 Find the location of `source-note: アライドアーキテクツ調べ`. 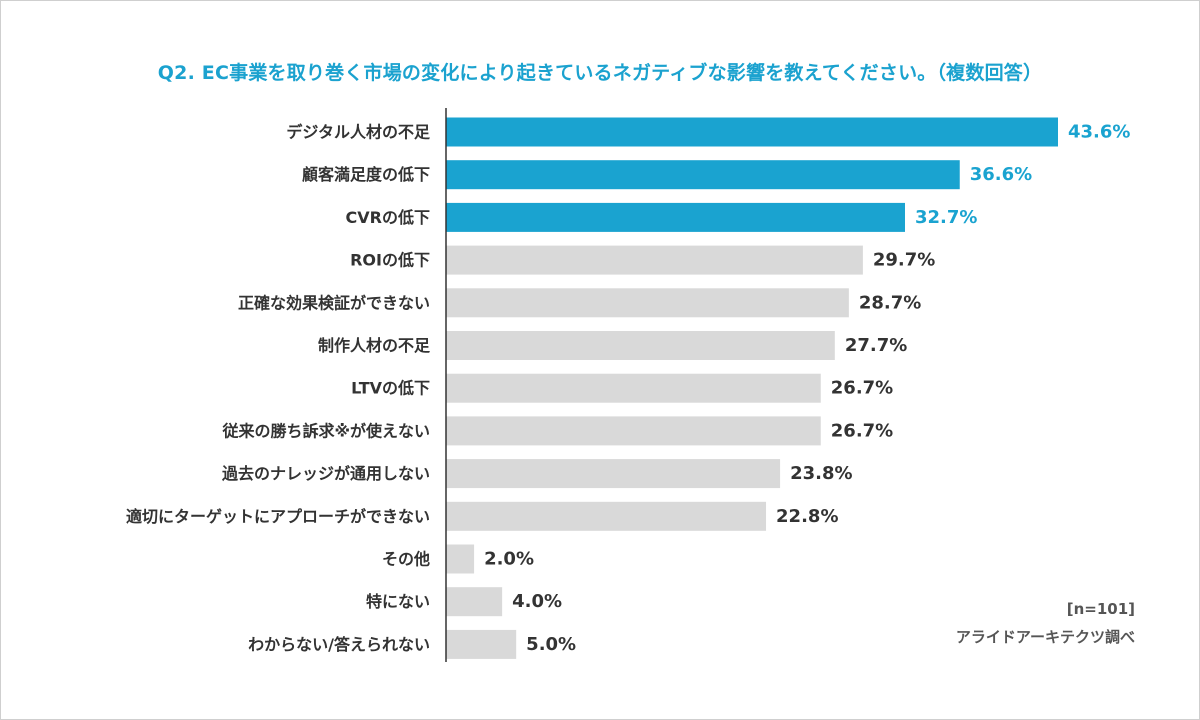

source-note: アライドアーキテクツ調べ is located at coordinates (1045, 637).